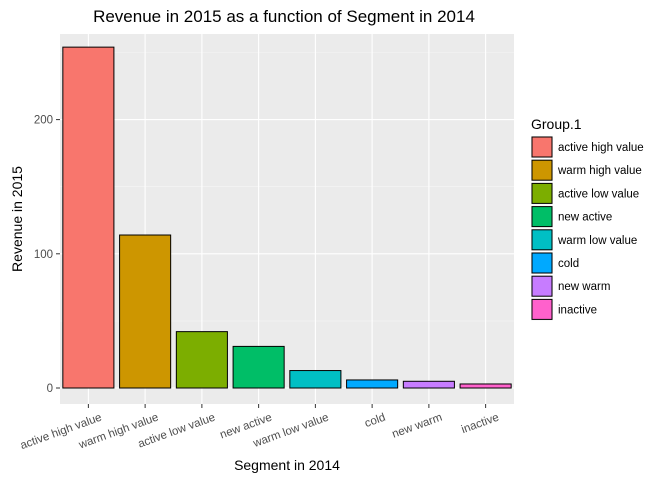  What do you see at coordinates (258, 367) in the screenshot?
I see `bar-new-active` at bounding box center [258, 367].